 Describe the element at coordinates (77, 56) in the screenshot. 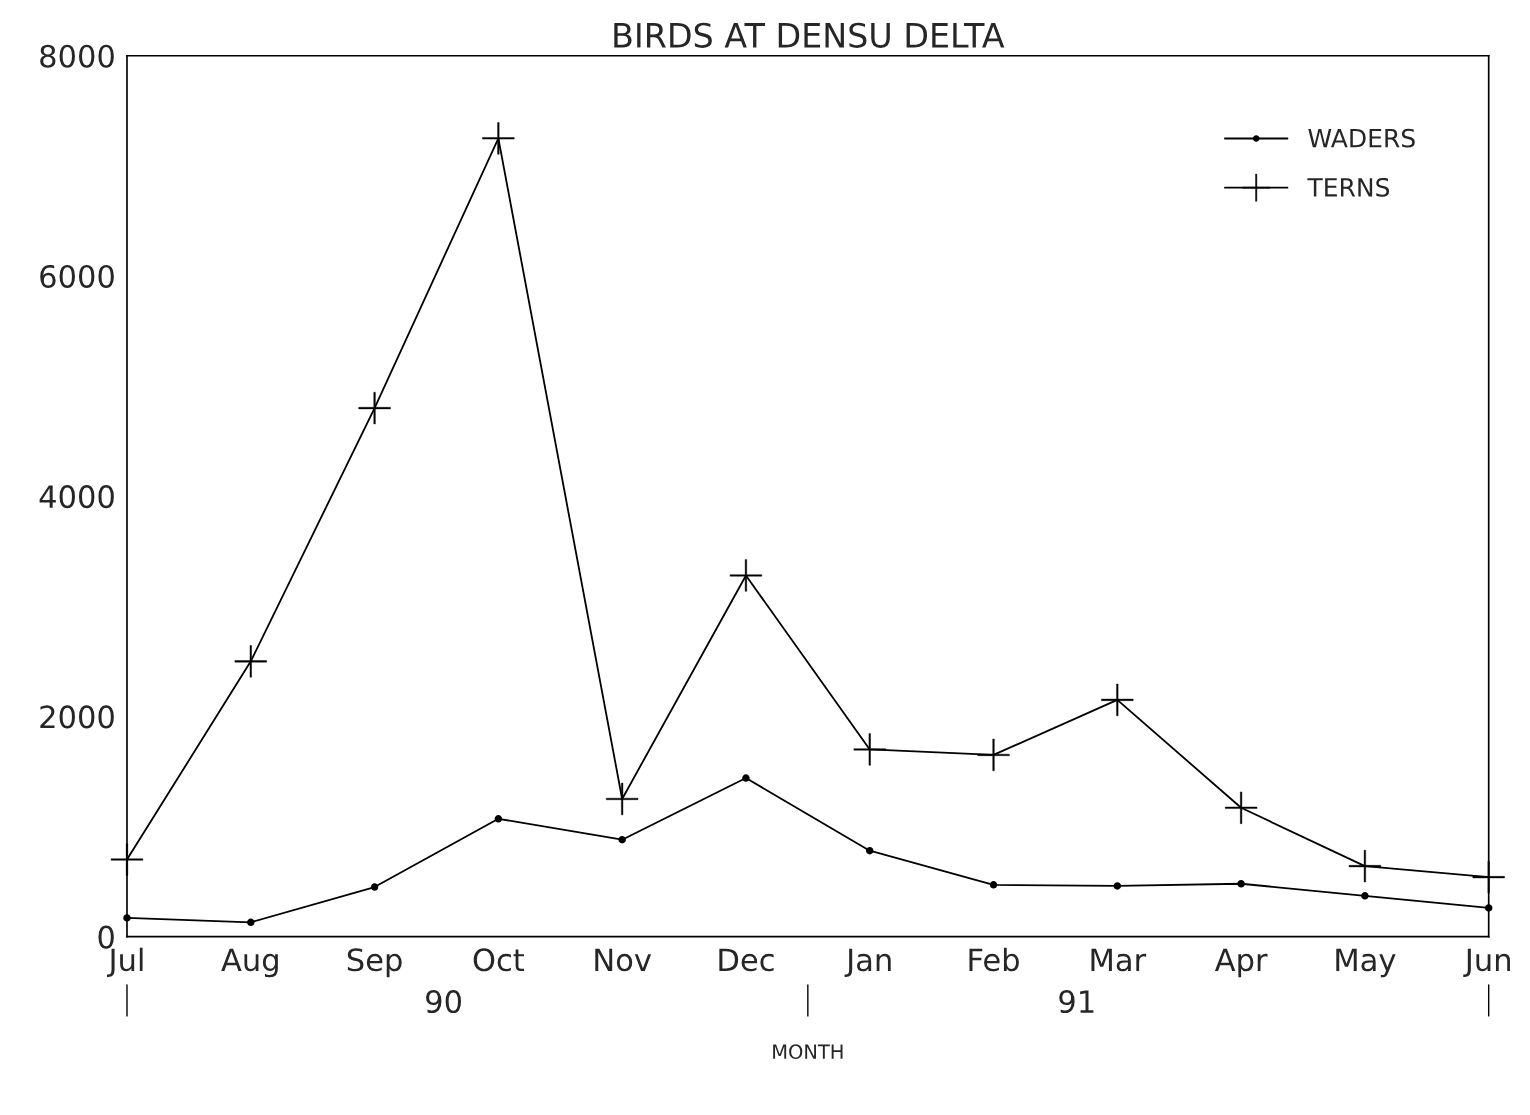

I see `y-tick-label: 8000` at that location.